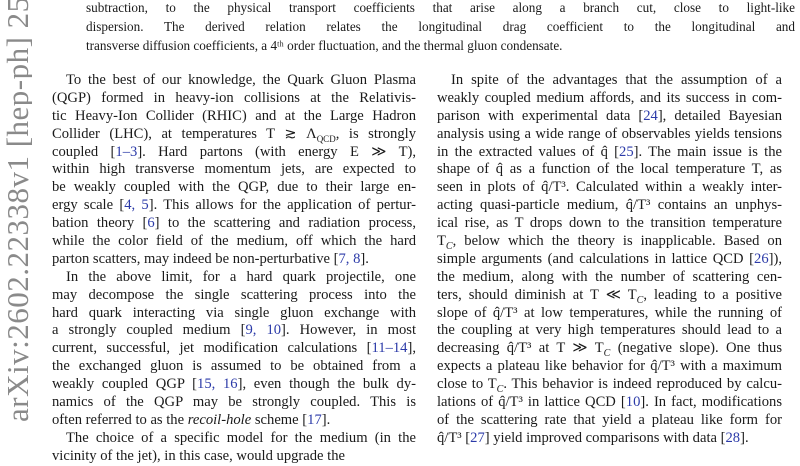 Image resolution: width=800 pixels, height=466 pixels. I want to click on citation-link: 24, so click(650, 115).